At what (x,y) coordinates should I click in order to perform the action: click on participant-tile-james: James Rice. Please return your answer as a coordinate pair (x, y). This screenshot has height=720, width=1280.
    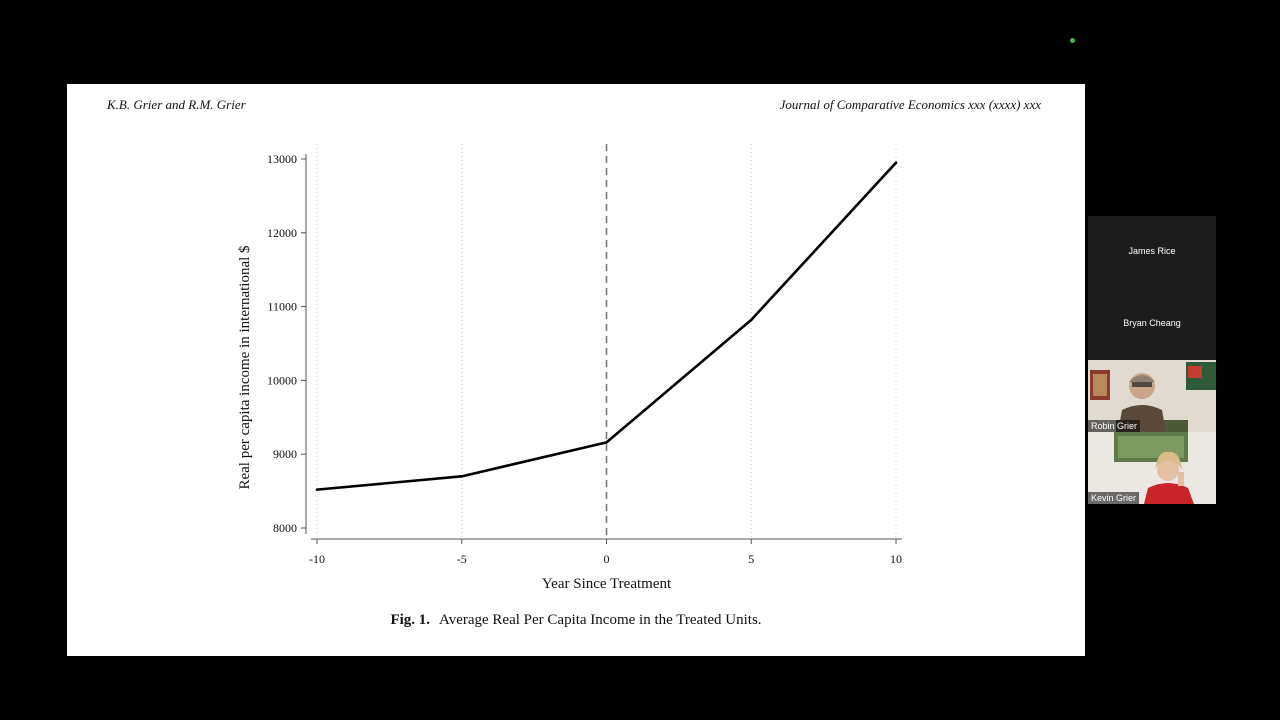
    Looking at the image, I should click on (1152, 252).